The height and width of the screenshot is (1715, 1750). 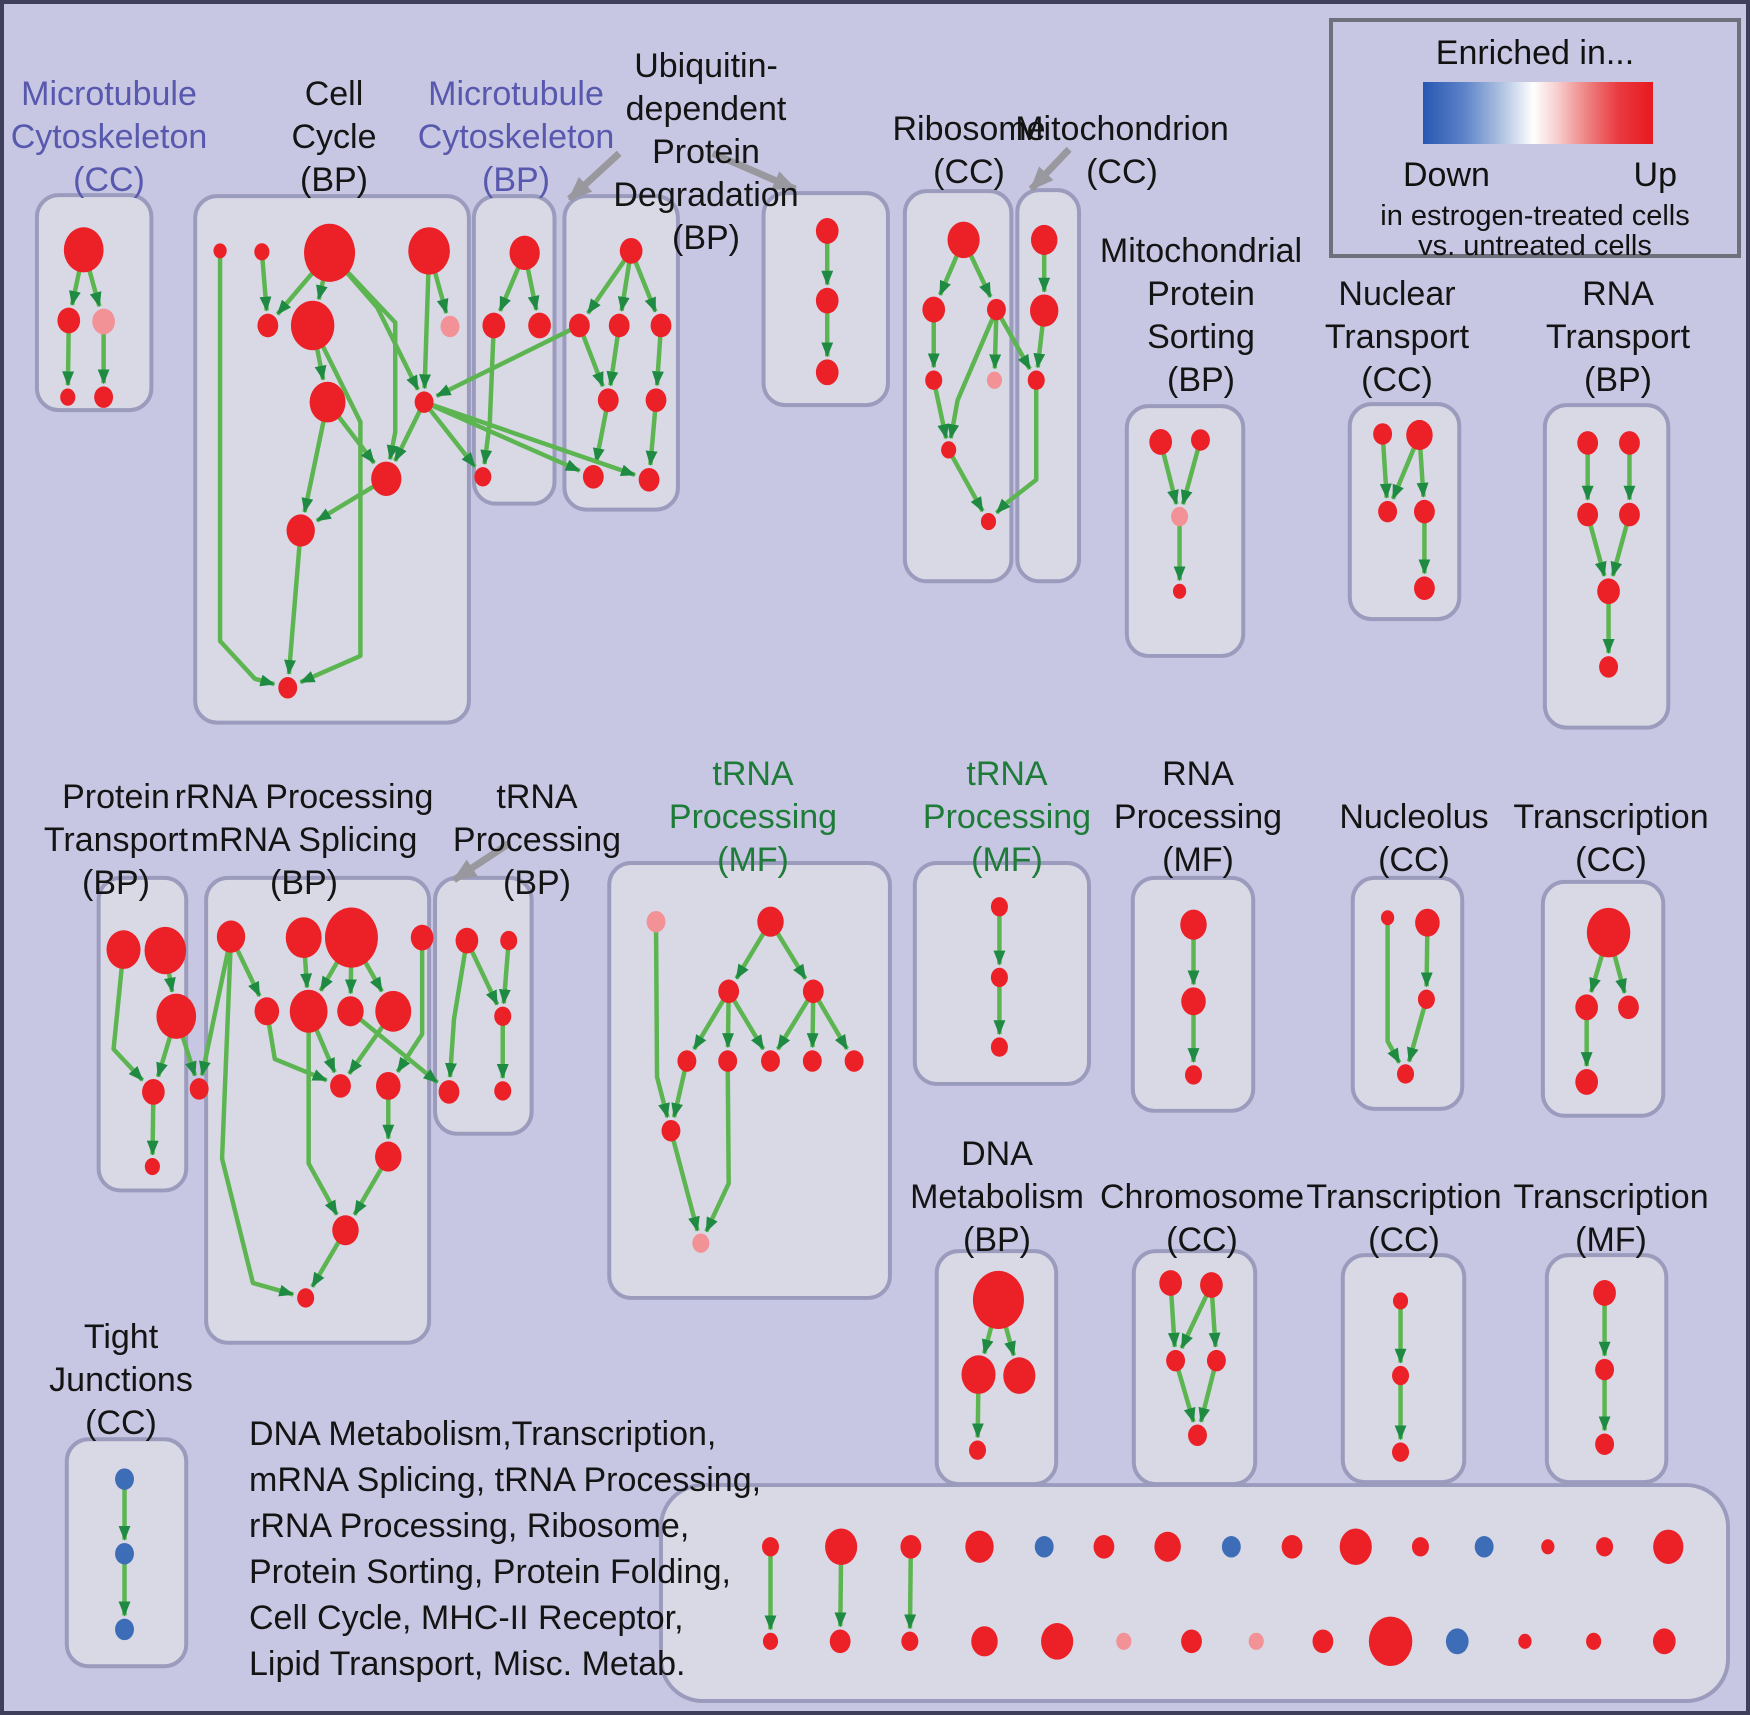 What do you see at coordinates (450, 326) in the screenshot?
I see `go-term-node-cc7` at bounding box center [450, 326].